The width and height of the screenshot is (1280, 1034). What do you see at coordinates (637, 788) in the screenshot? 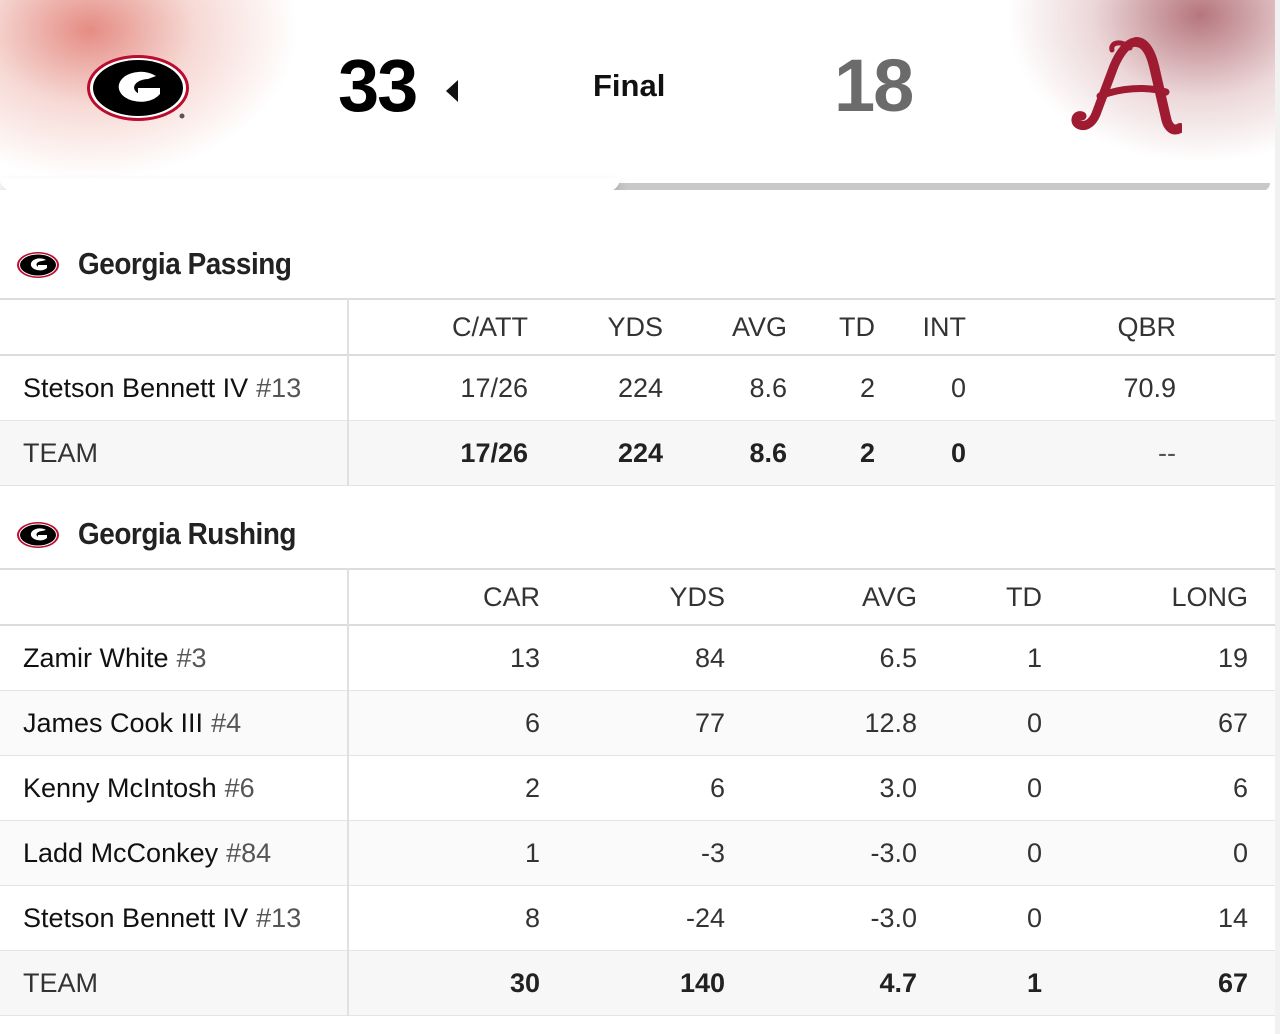
I see `table-row: Kenny McIntosh #6 2 6 3.0 0 6` at bounding box center [637, 788].